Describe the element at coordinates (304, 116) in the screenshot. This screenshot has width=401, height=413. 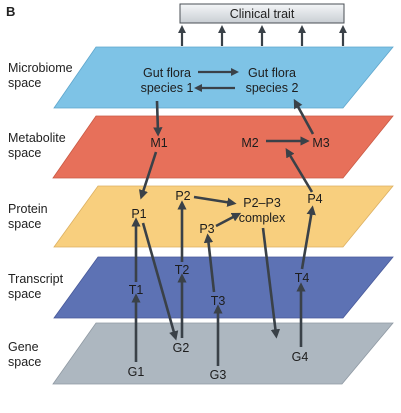
I see `edge-m3-to-gf2` at that location.